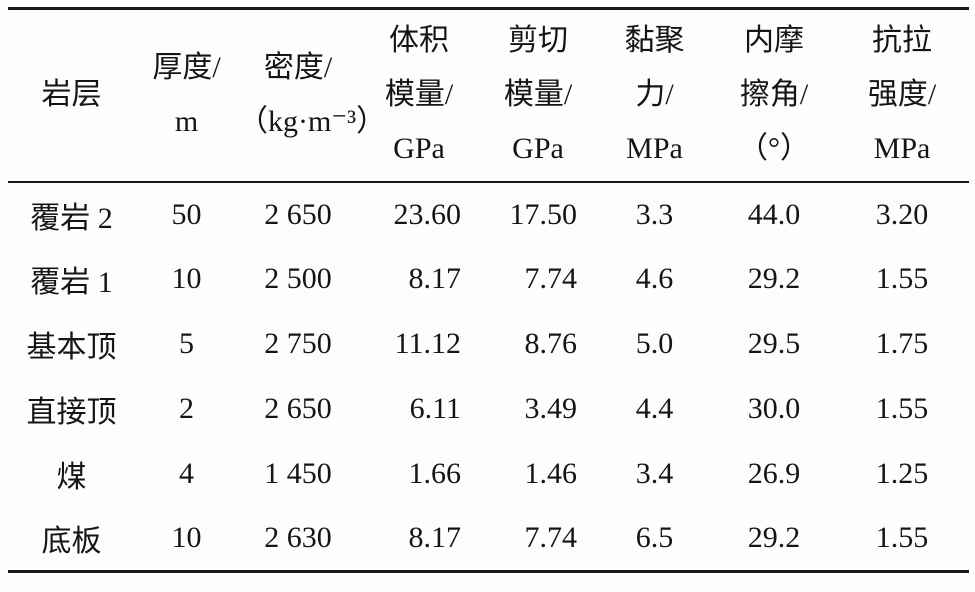 The width and height of the screenshot is (975, 592). What do you see at coordinates (654, 278) in the screenshot?
I see `cell-cohesion: 4.6` at bounding box center [654, 278].